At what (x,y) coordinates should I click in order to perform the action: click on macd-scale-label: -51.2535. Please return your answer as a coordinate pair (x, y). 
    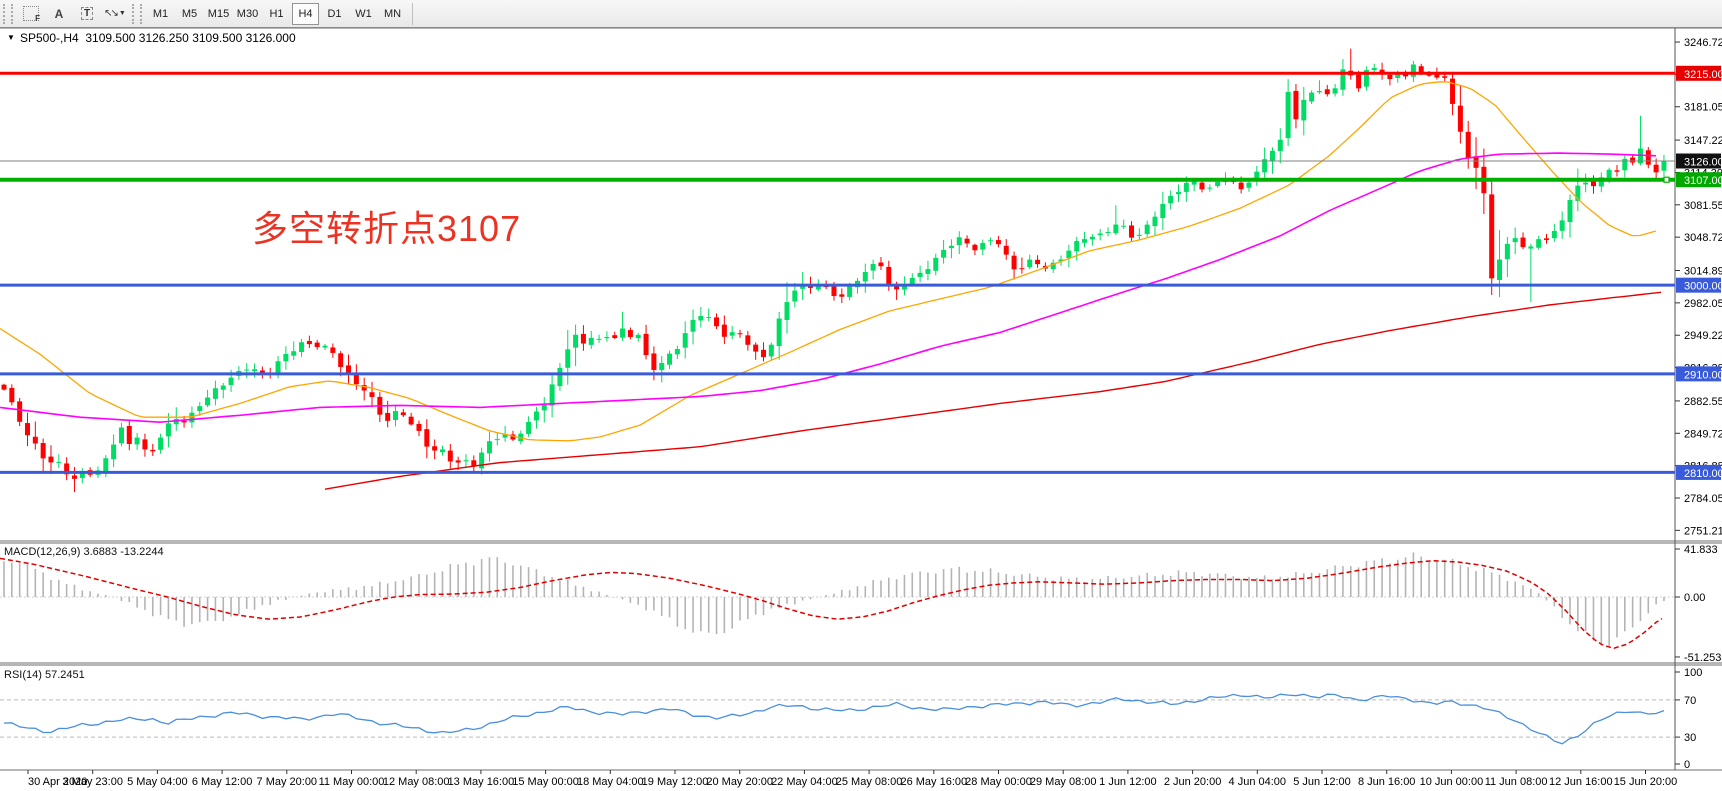
    Looking at the image, I should click on (1703, 658).